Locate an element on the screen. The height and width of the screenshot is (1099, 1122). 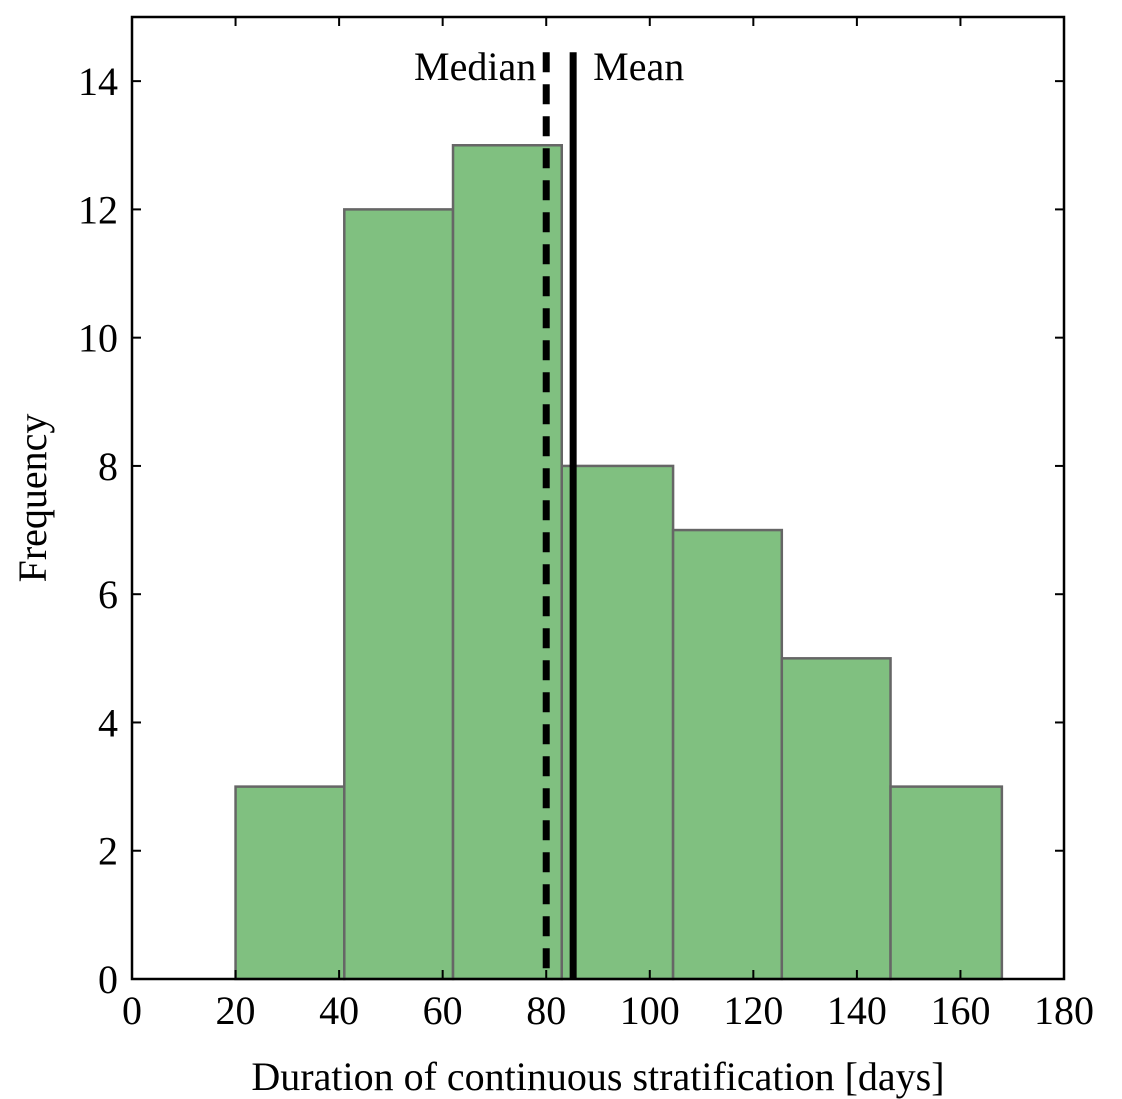
y-axis-title: Frequency is located at coordinates (32, 498).